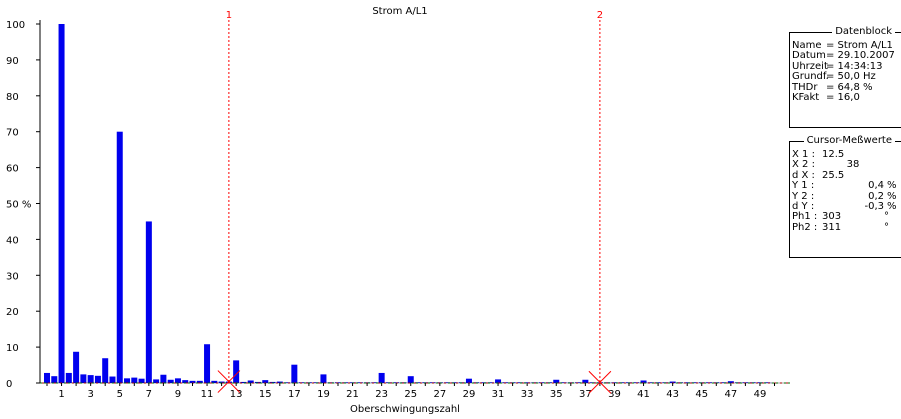 This screenshot has height=419, width=901. What do you see at coordinates (846, 154) in the screenshot?
I see `cursor-row-x1: X 1 : 12.5` at bounding box center [846, 154].